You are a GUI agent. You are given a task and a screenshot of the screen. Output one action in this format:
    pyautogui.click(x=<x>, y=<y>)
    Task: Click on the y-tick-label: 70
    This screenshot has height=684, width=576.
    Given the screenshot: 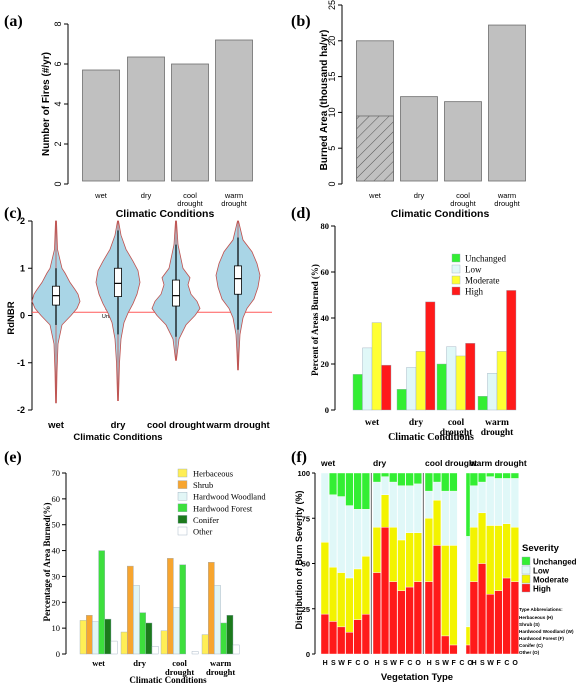 What is the action you would take?
    pyautogui.click(x=56, y=473)
    